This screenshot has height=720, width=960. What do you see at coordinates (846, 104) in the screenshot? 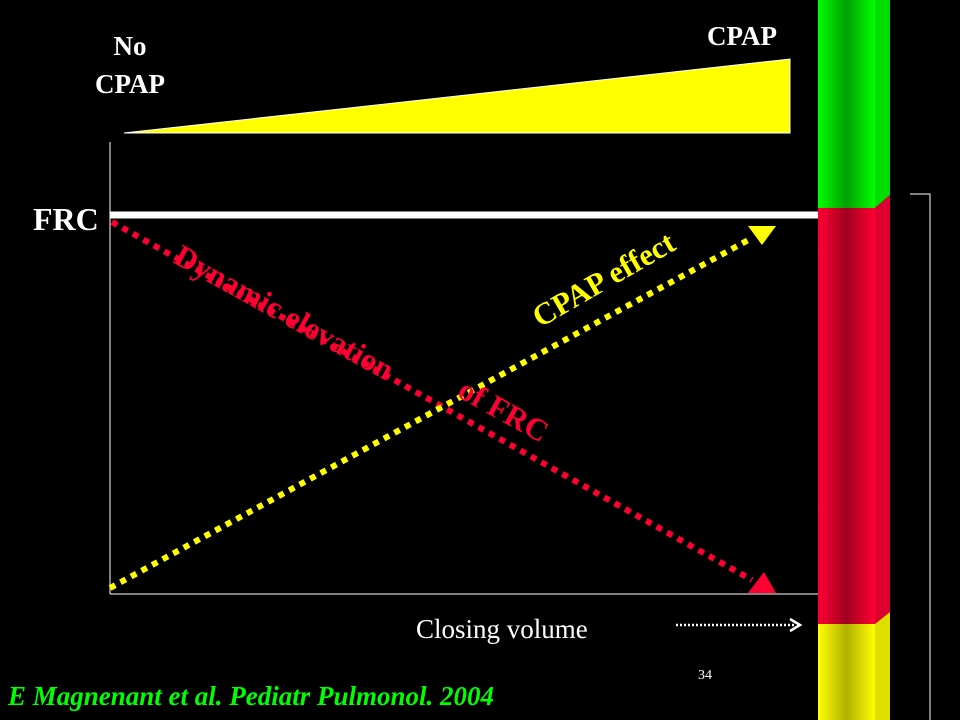
I see `green-zone` at bounding box center [846, 104].